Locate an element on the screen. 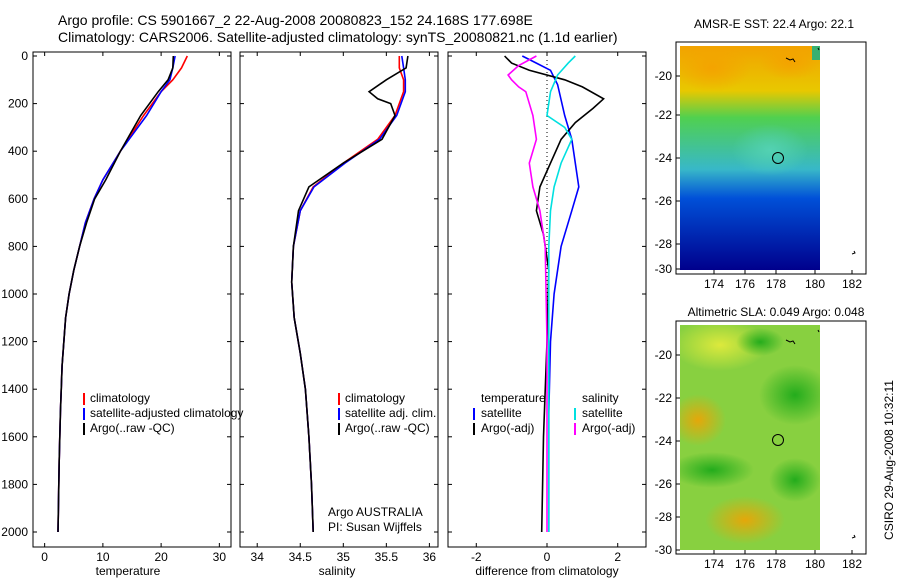  temperature-x-label: temperature is located at coordinates (128, 571).